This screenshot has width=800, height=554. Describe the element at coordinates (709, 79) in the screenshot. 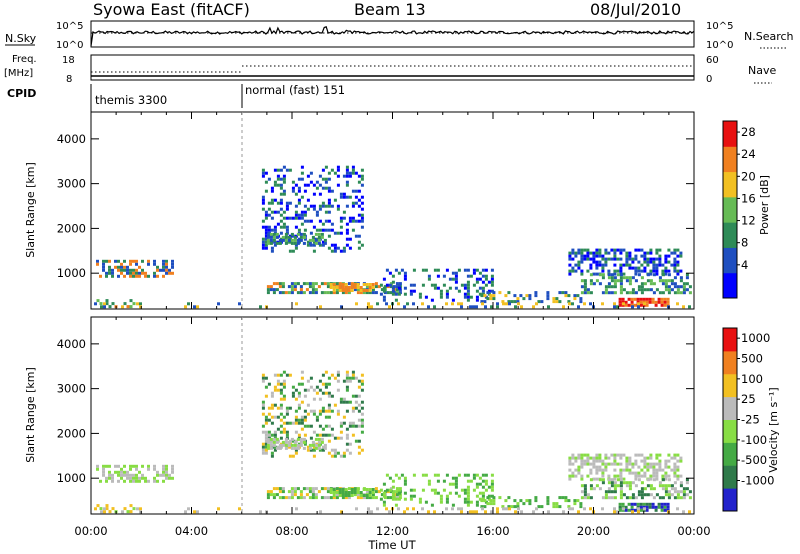

I see `nave-tick-low: 0` at that location.